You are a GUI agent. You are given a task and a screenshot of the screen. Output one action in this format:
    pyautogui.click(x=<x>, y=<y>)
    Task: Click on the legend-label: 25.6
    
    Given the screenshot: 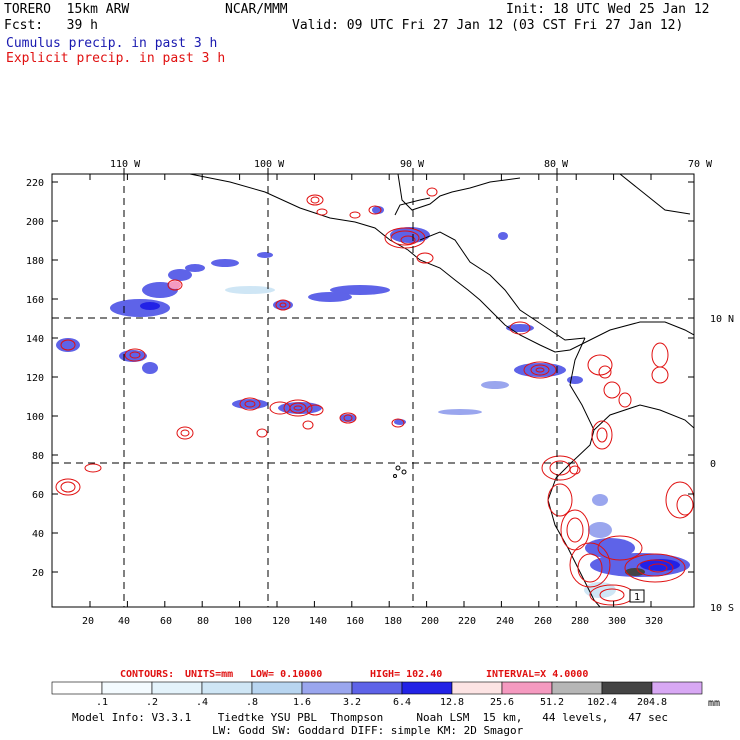 What is the action you would take?
    pyautogui.click(x=502, y=702)
    